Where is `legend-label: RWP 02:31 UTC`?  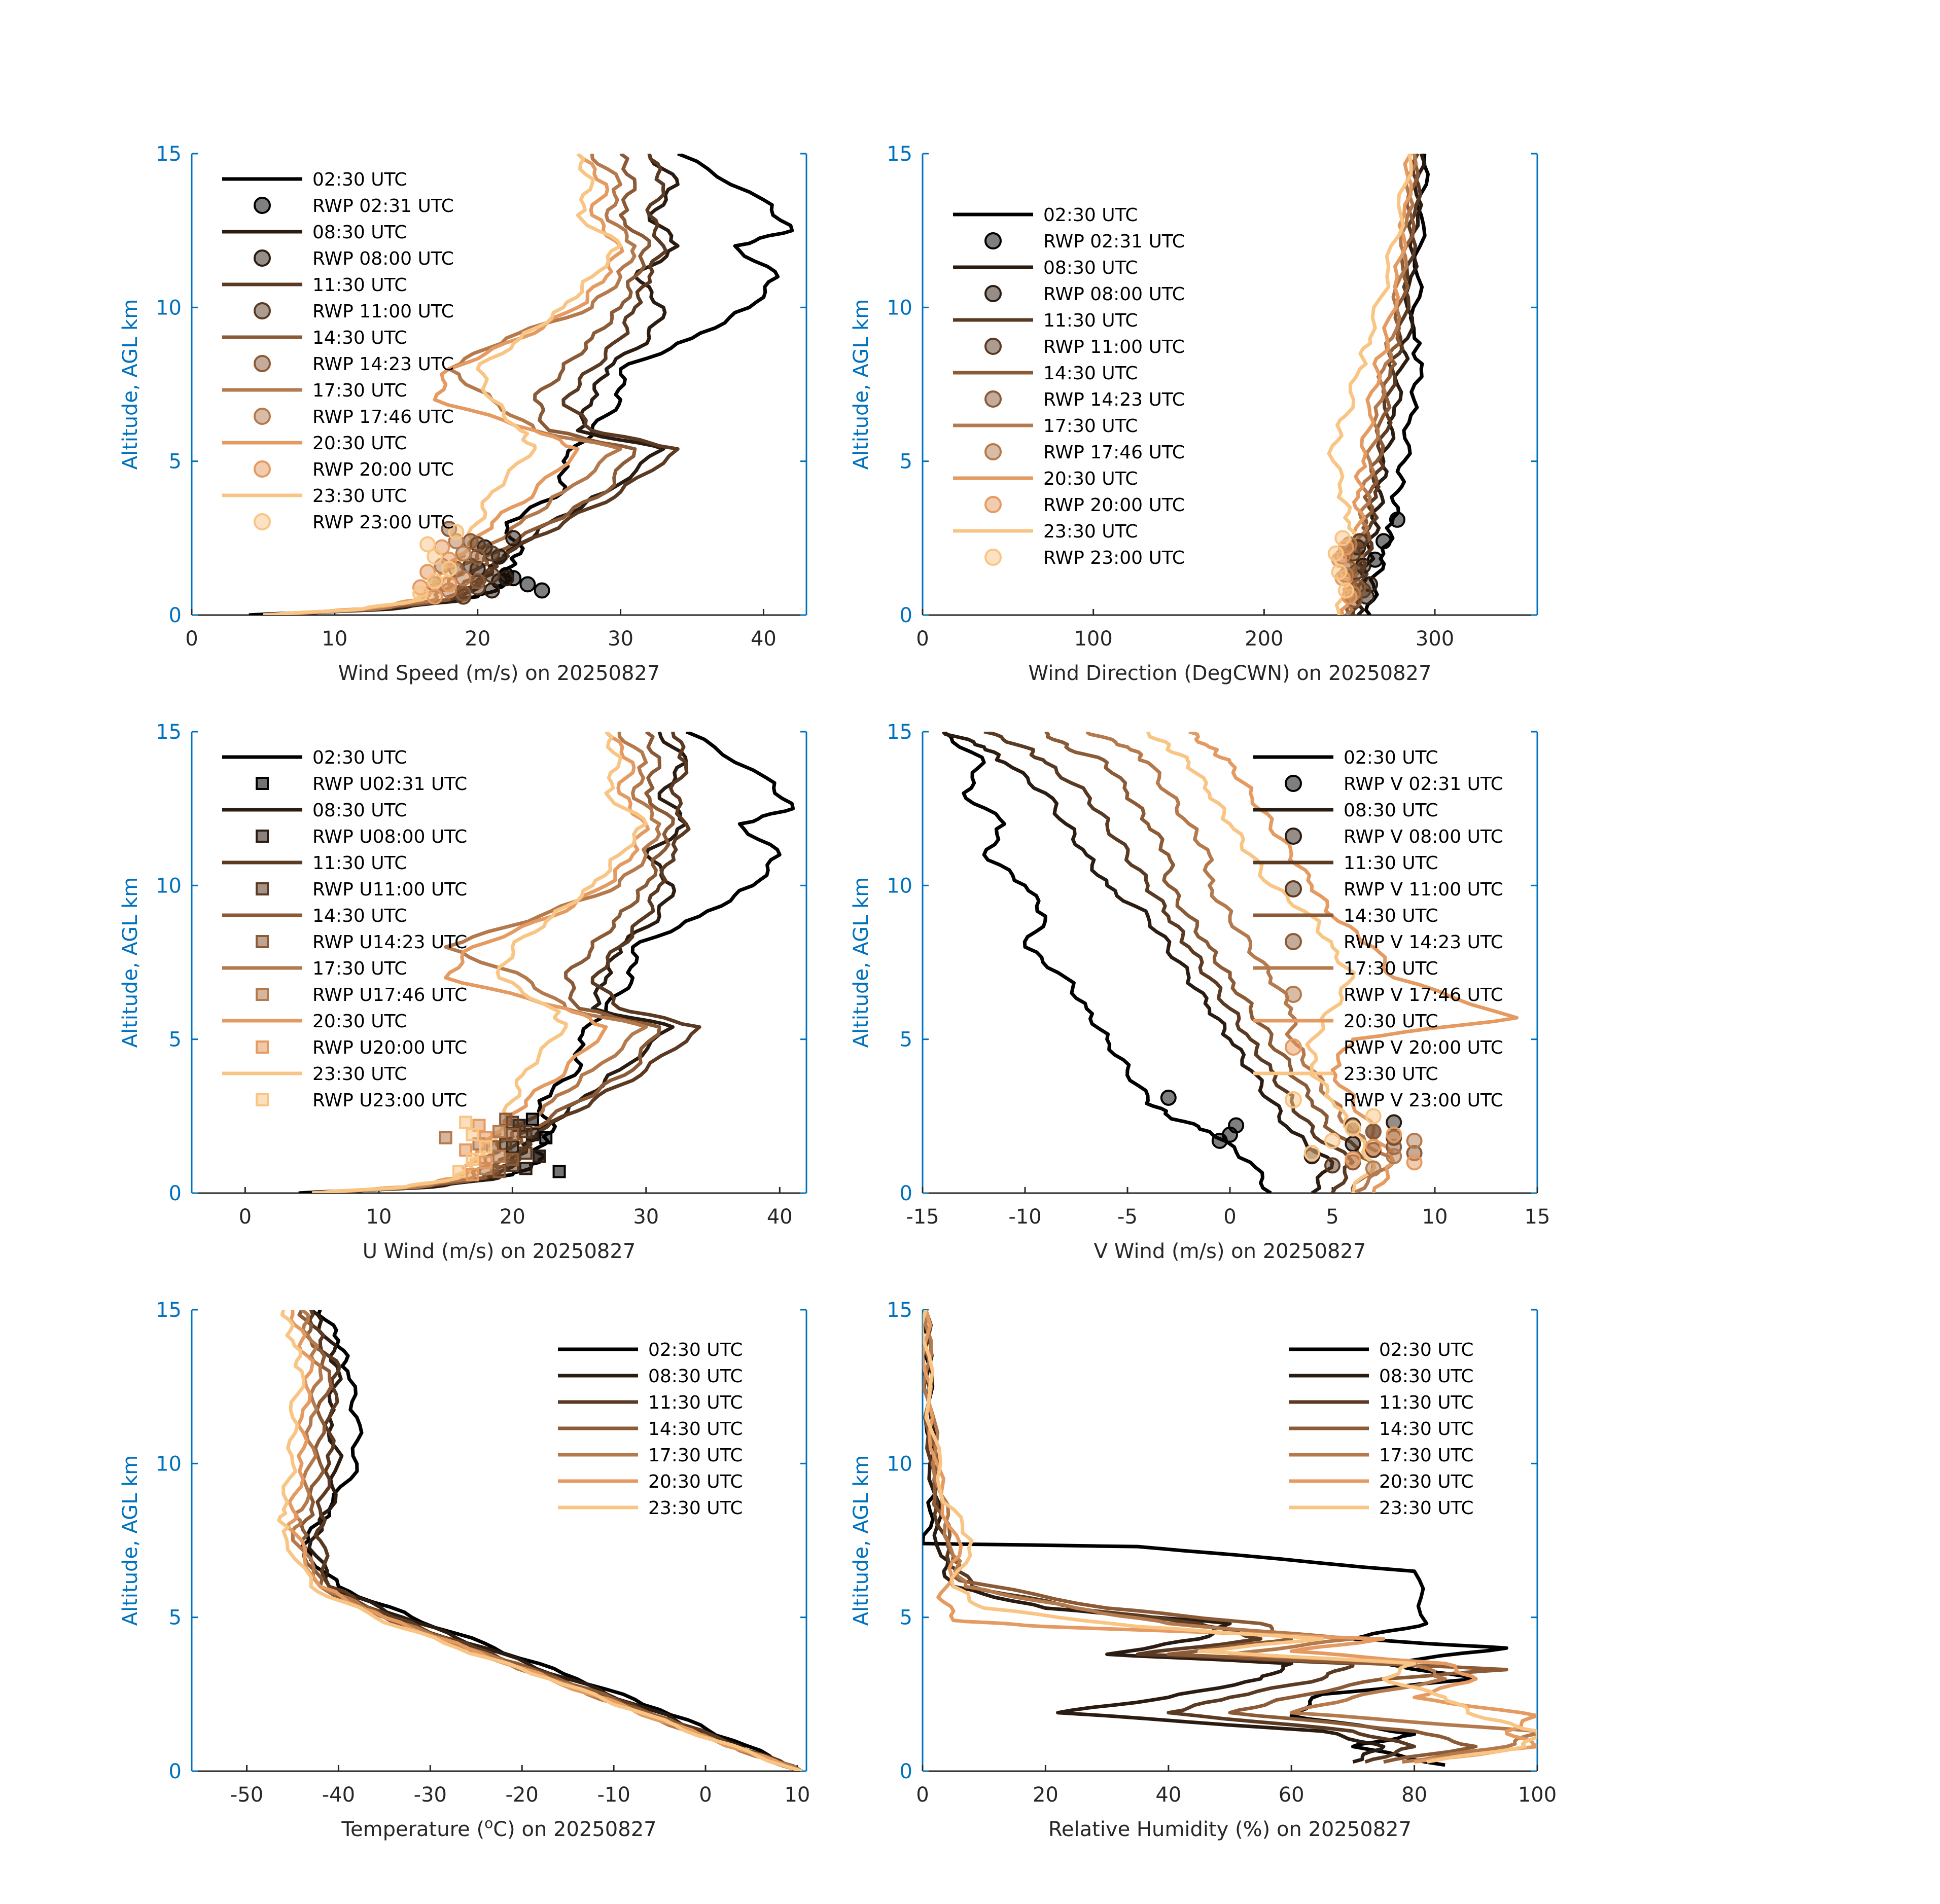 legend-label: RWP 02:31 UTC is located at coordinates (1114, 241).